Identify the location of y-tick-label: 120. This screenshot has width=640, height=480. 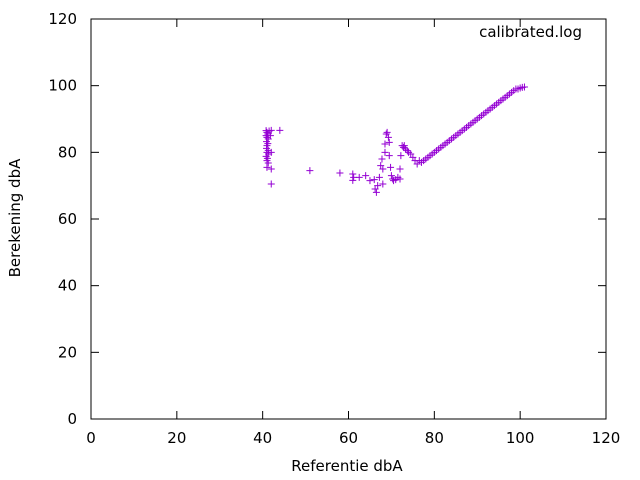
(62, 19).